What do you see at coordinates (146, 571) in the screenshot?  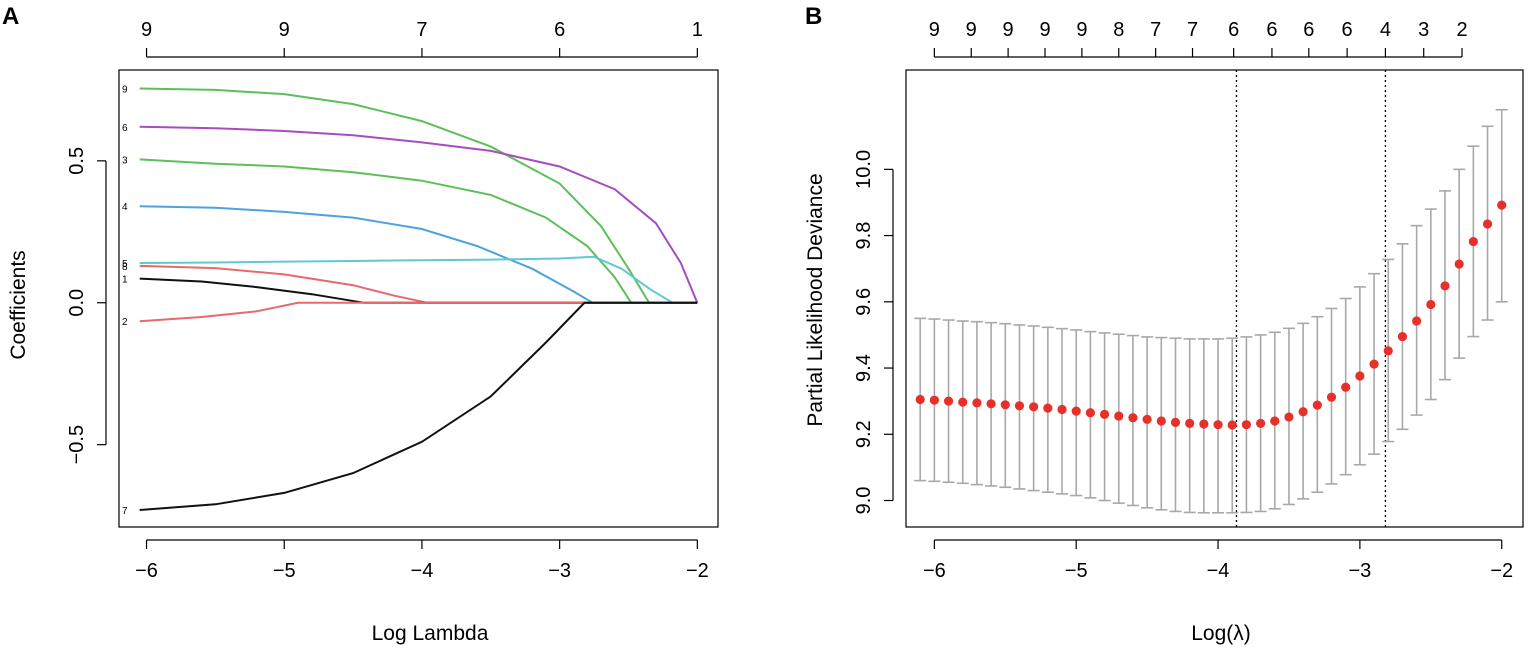 I see `chart-a-x-tick-label: −6` at bounding box center [146, 571].